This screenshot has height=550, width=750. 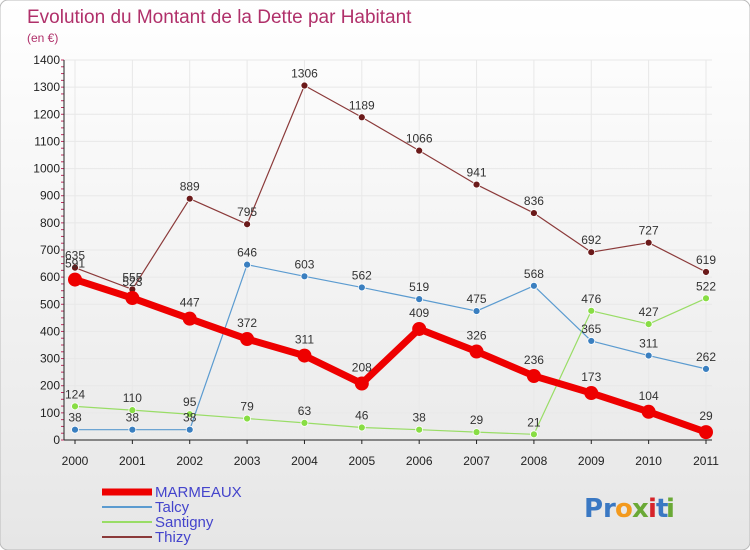 I want to click on data-label-talcy: 365, so click(x=591, y=329).